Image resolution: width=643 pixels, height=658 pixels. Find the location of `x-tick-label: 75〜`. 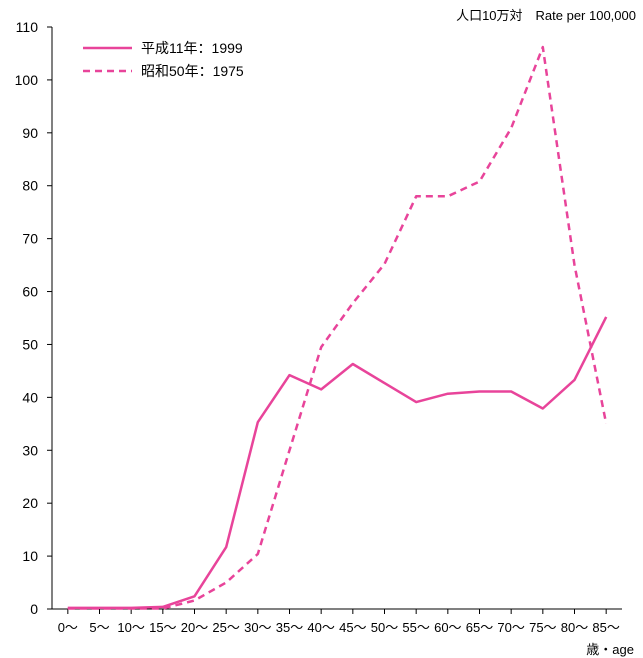

x-tick-label: 75〜 is located at coordinates (542, 627).